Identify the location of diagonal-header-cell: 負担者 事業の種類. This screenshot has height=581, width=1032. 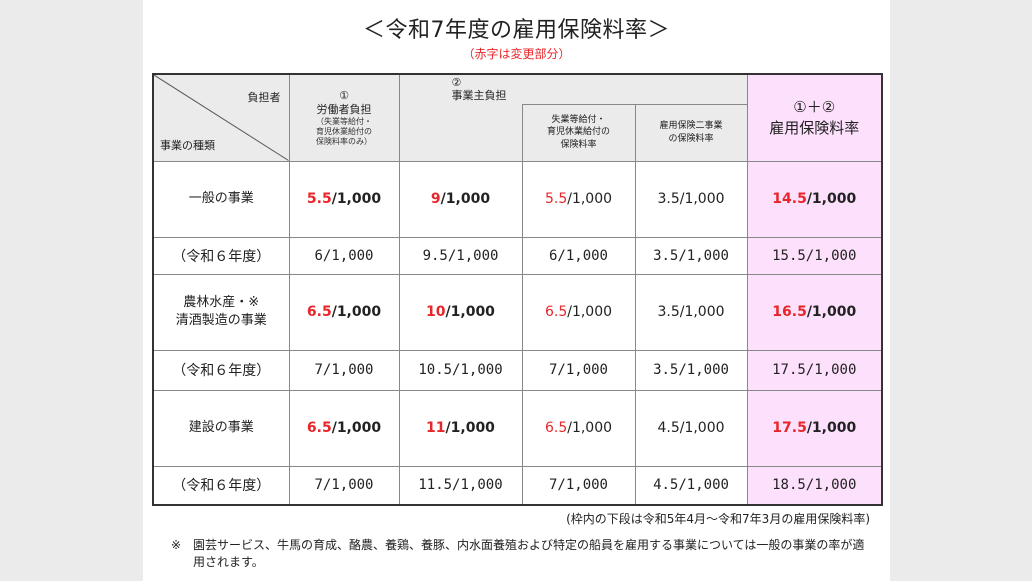
(221, 117).